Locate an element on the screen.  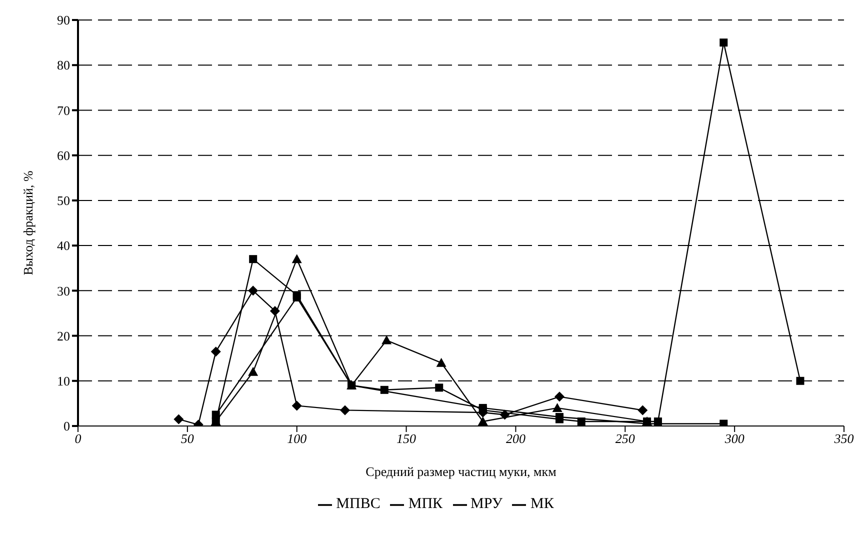
x-tick-label: 300 is located at coordinates (734, 438).